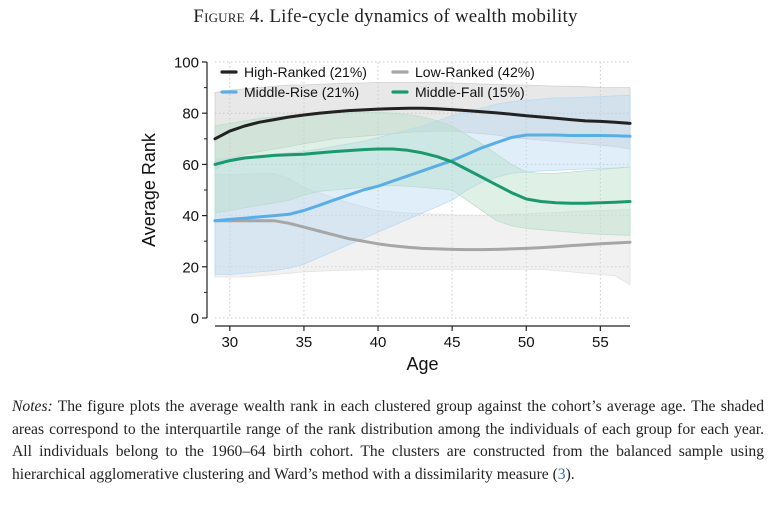  What do you see at coordinates (570, 474) in the screenshot?
I see `notes-text-end: ).` at bounding box center [570, 474].